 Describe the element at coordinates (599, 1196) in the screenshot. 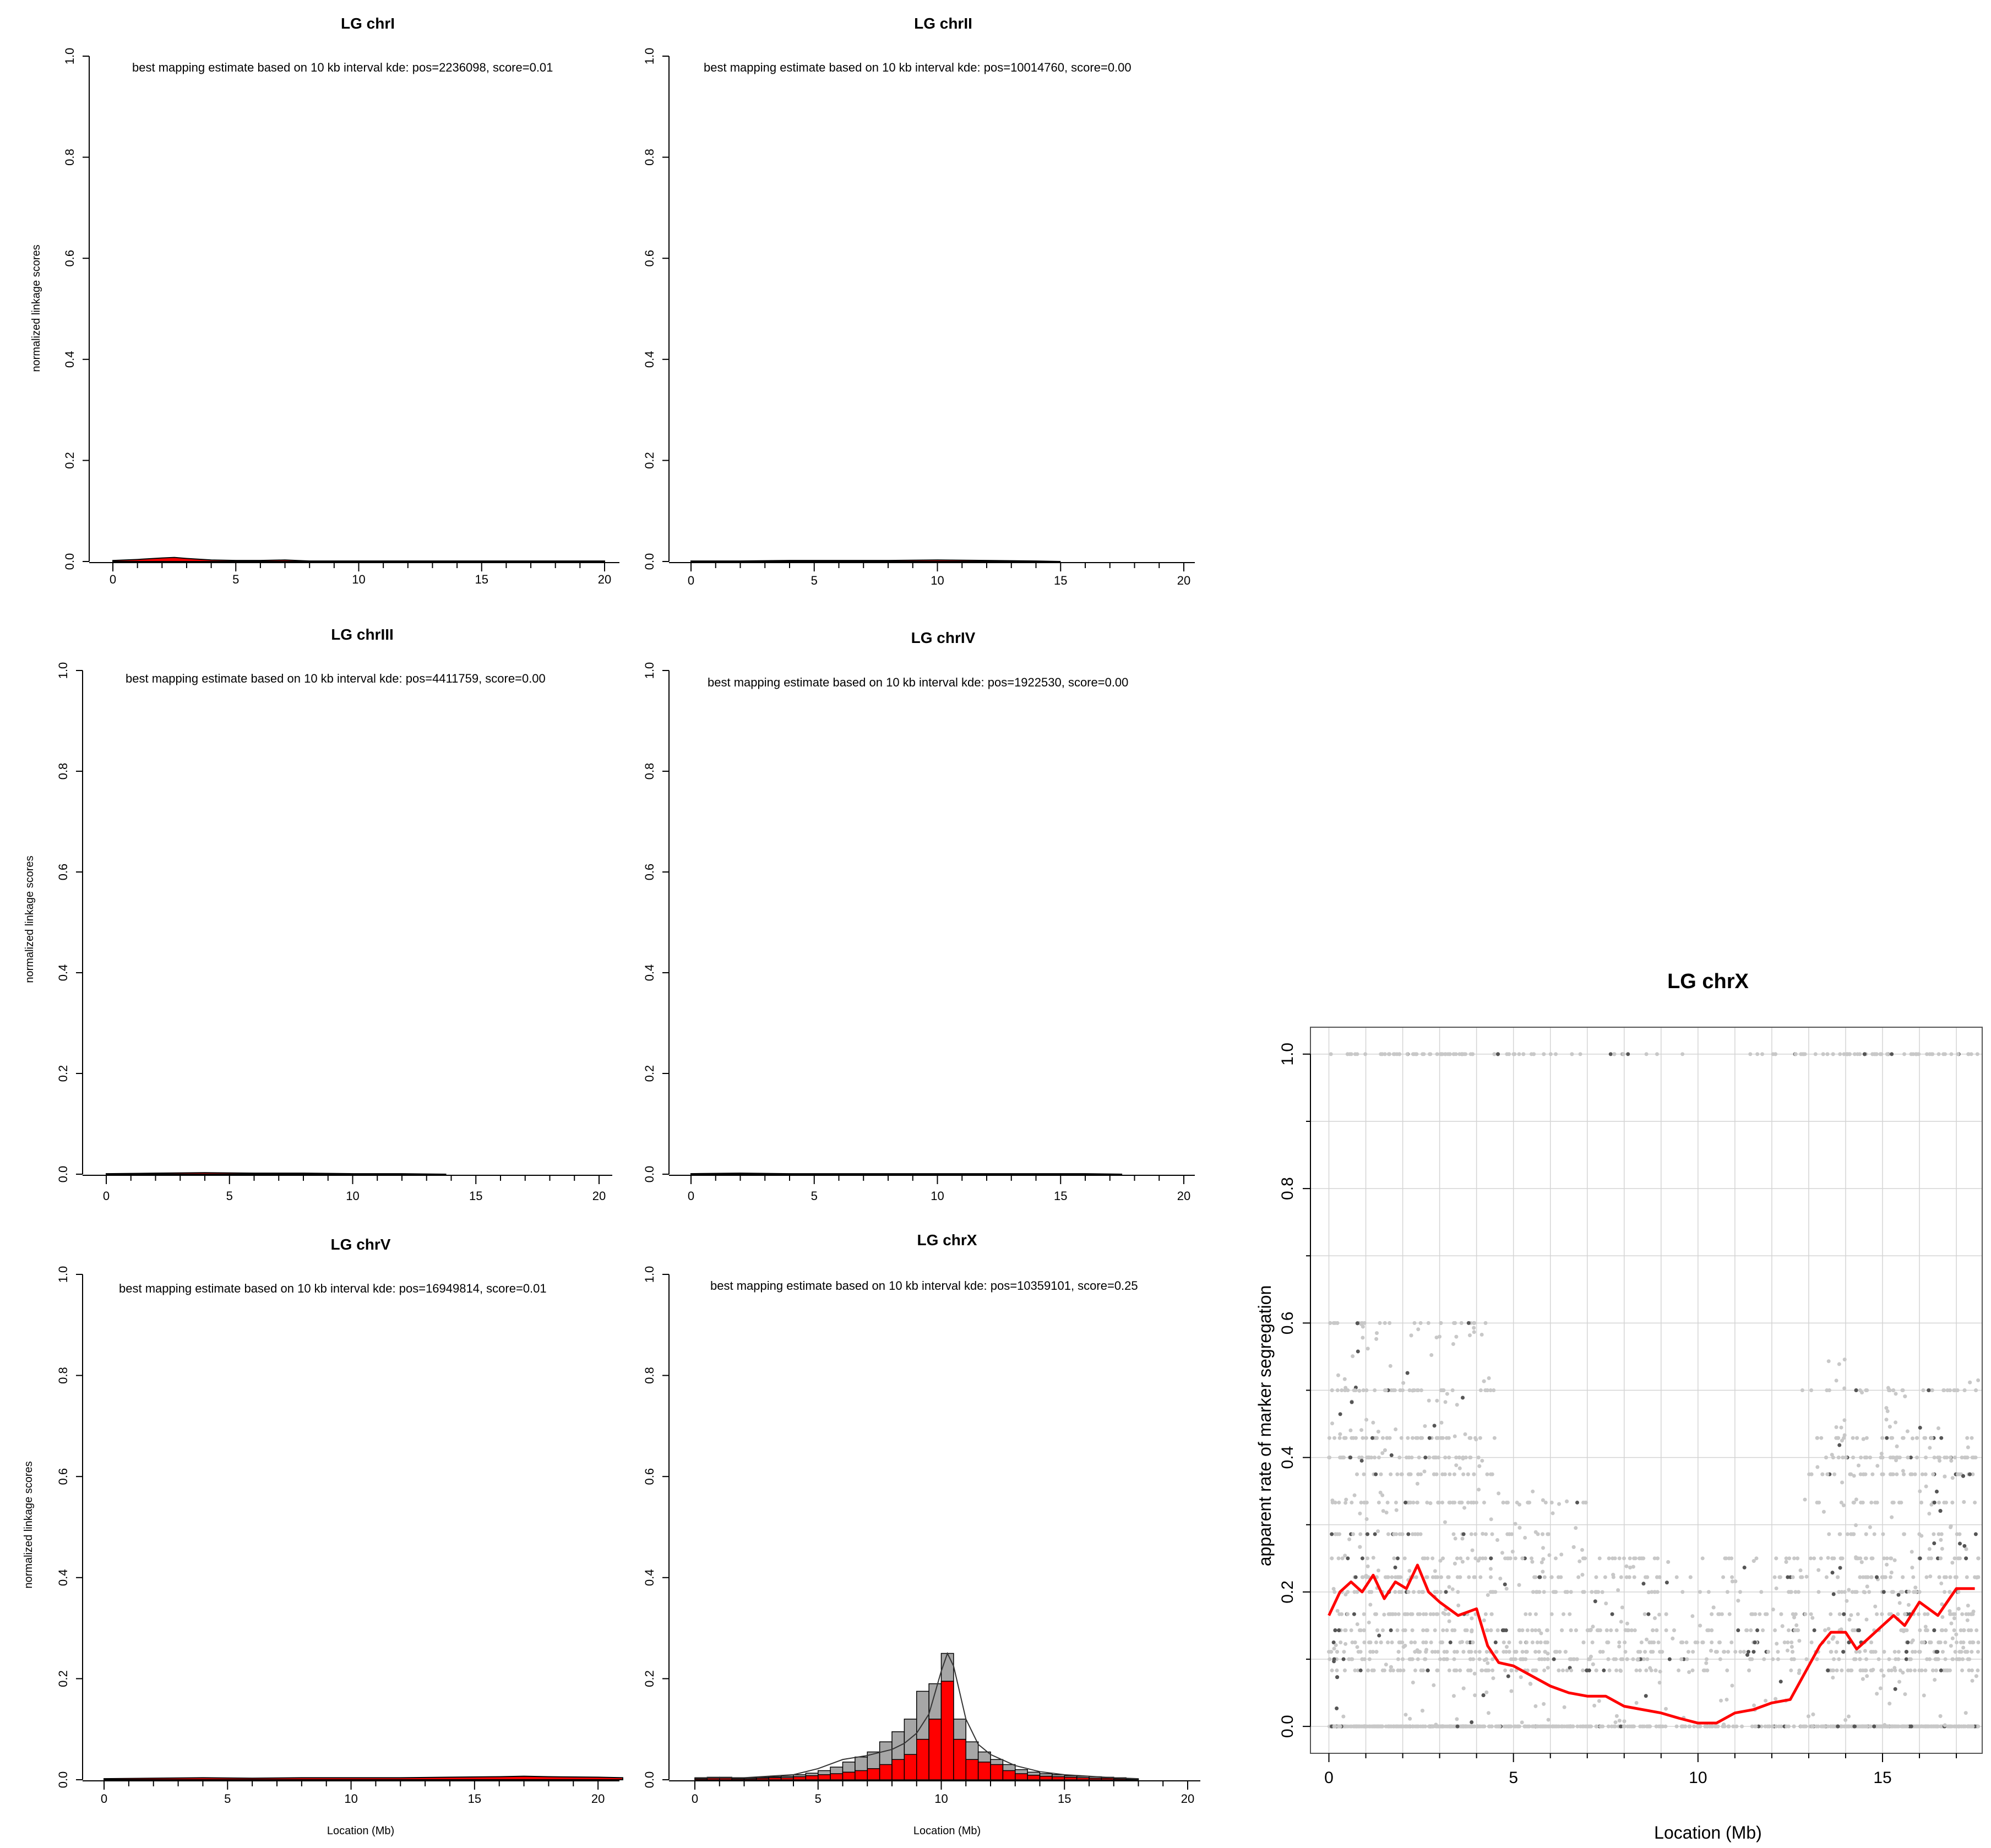

I see `x-tick-label: 20` at that location.